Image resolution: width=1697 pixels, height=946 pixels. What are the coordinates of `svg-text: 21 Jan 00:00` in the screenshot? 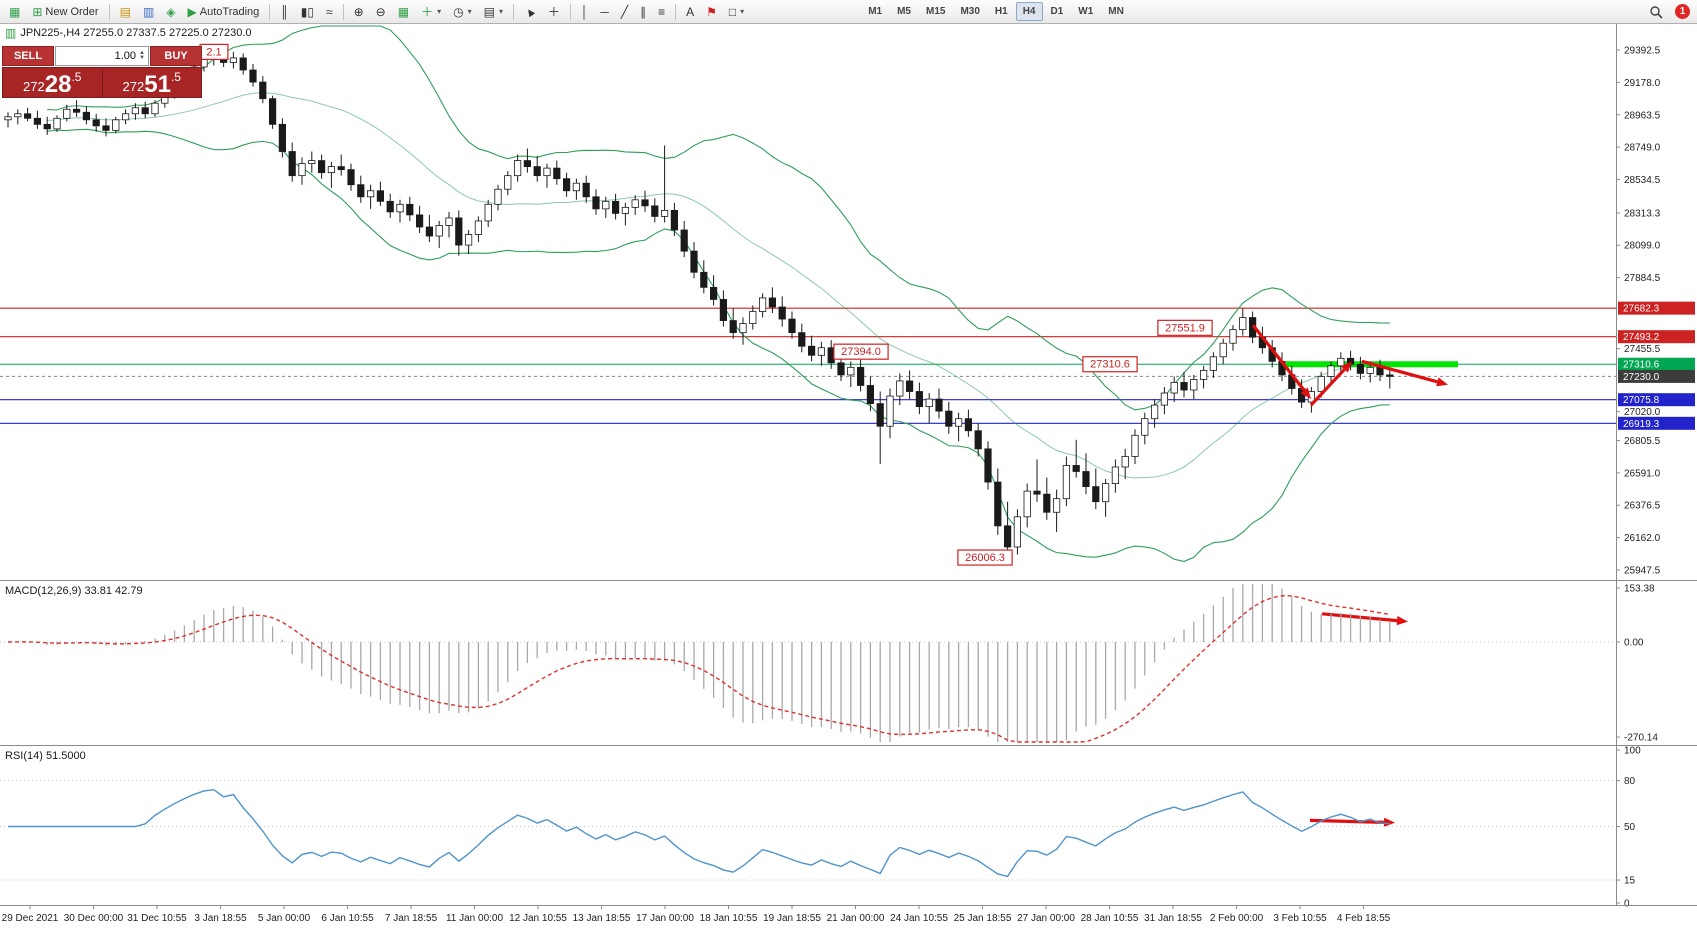 It's located at (856, 918).